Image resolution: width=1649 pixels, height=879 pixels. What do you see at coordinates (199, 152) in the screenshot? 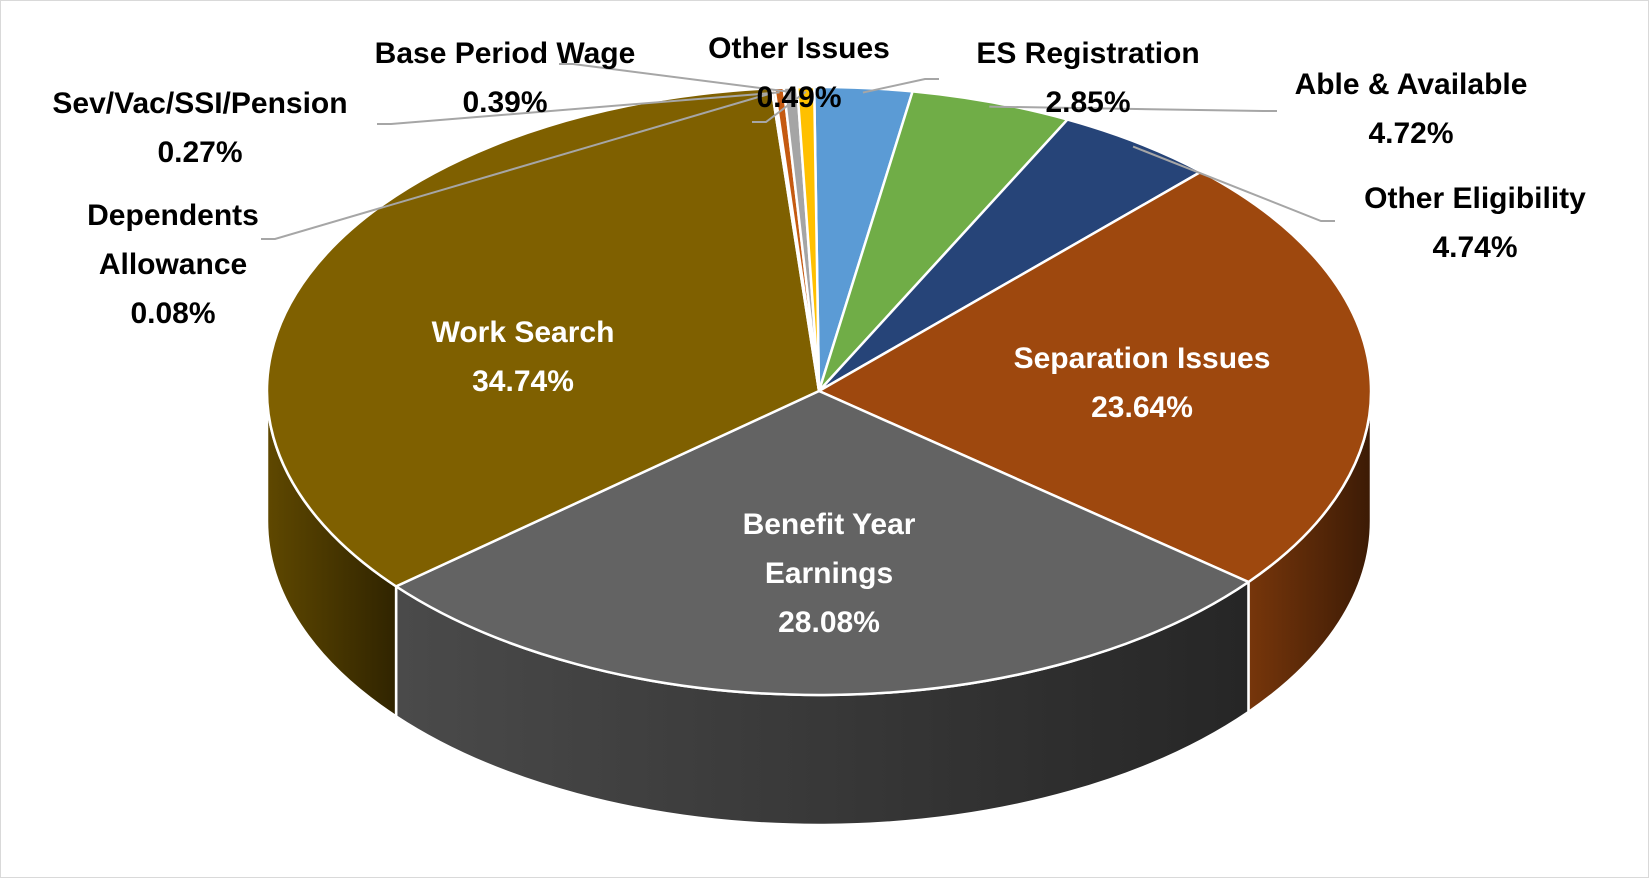
I see `data-label-value: 0.27%` at bounding box center [199, 152].